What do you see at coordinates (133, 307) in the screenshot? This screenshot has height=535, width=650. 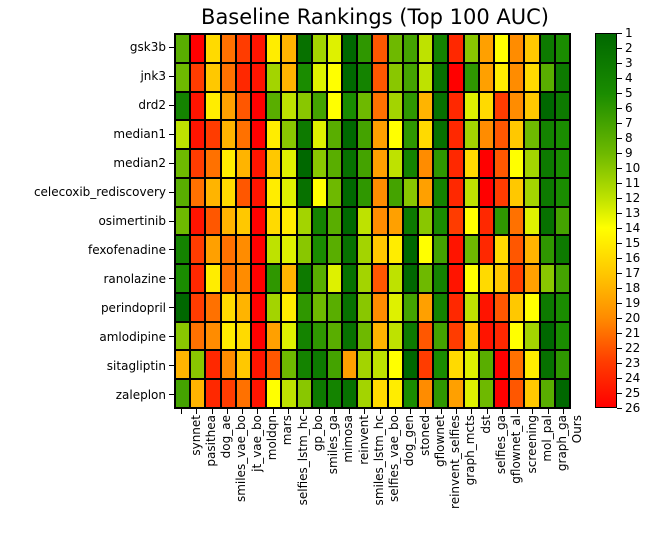 I see `y-tick-label: perindopril` at bounding box center [133, 307].